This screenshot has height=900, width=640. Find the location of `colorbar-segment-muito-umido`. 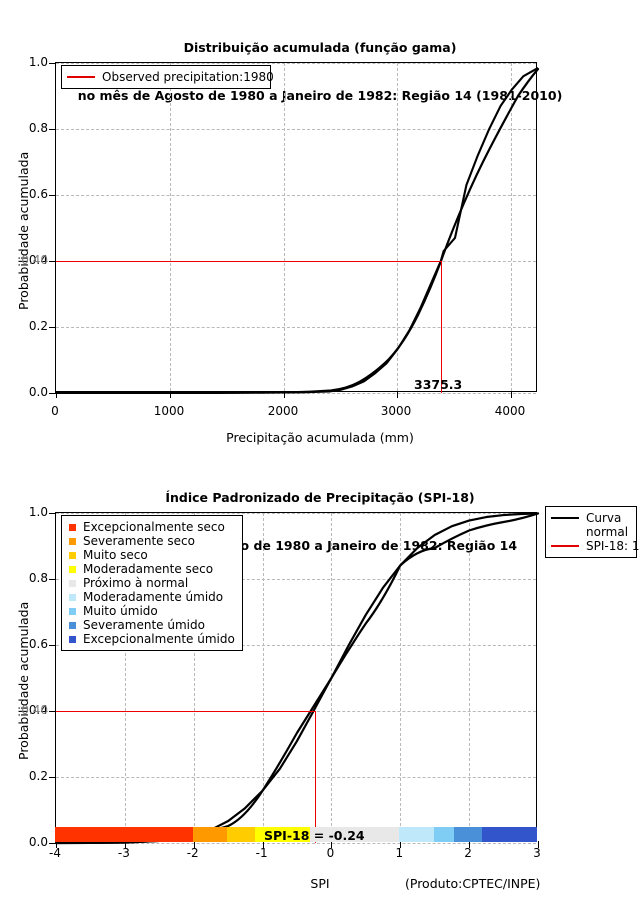

colorbar-segment-muito-umido is located at coordinates (444, 834).